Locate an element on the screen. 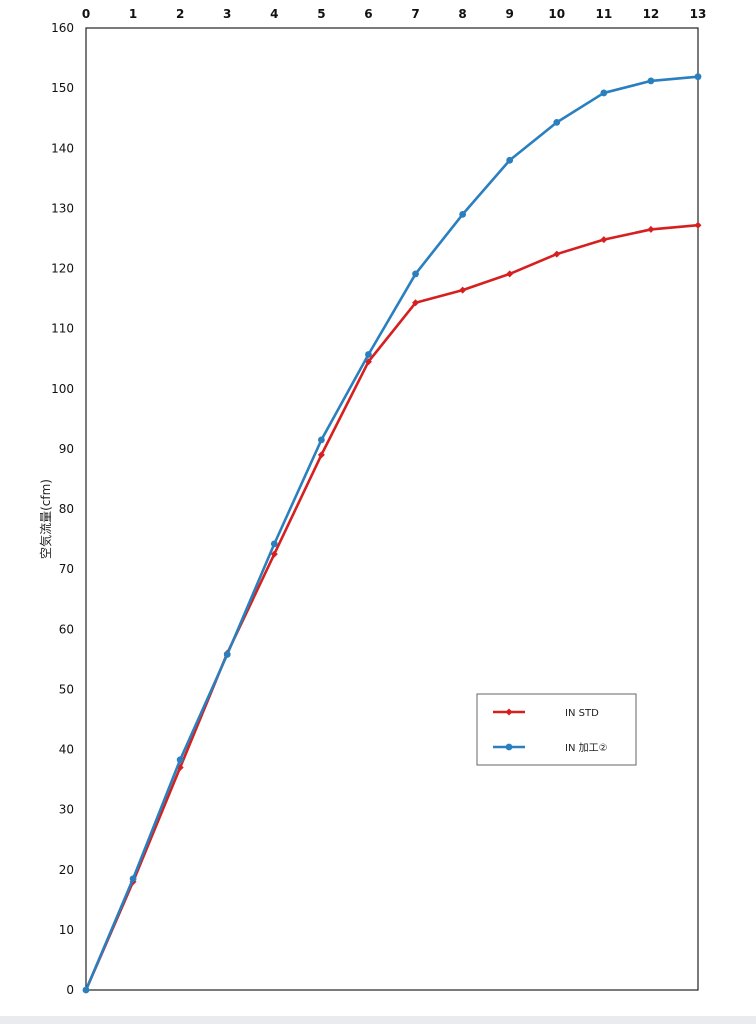 This screenshot has width=756, height=1024. y-tick-label: 50 is located at coordinates (66, 689).